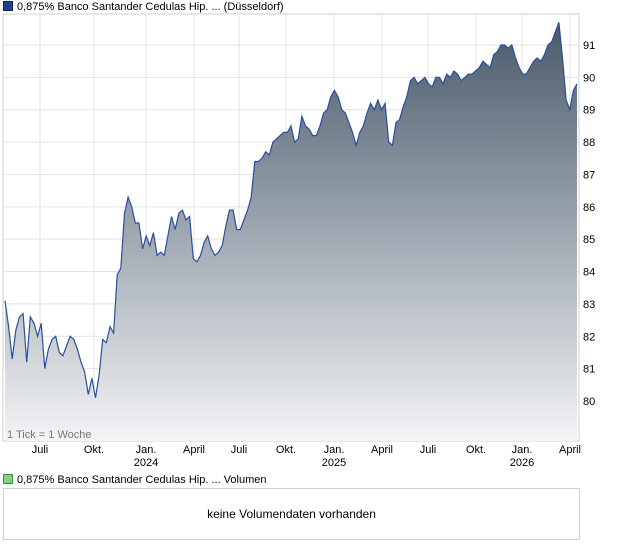 This screenshot has height=546, width=620. Describe the element at coordinates (589, 305) in the screenshot. I see `y-tick-label: 83` at that location.